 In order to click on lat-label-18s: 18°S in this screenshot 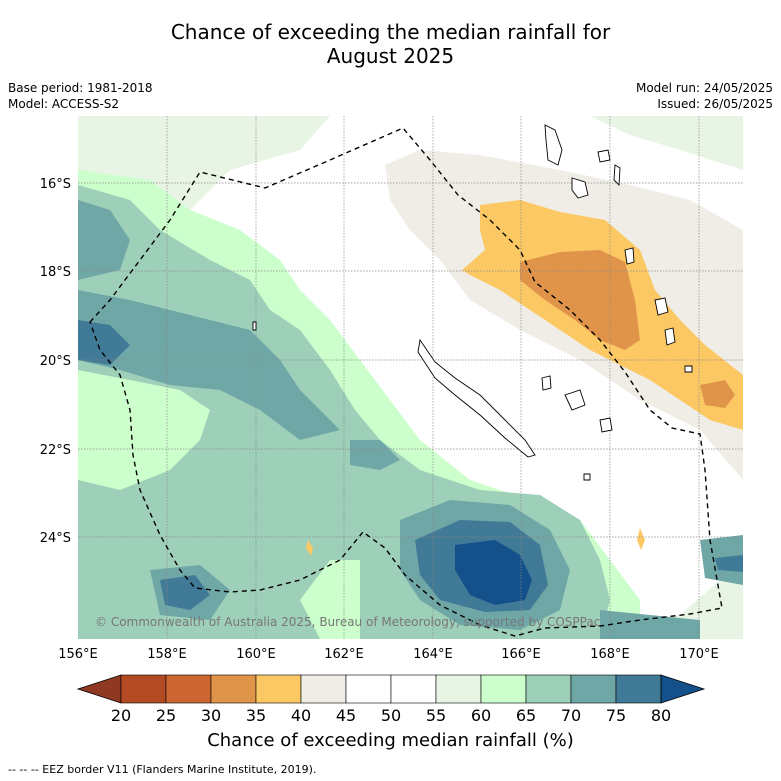, I will do `click(55, 272)`.